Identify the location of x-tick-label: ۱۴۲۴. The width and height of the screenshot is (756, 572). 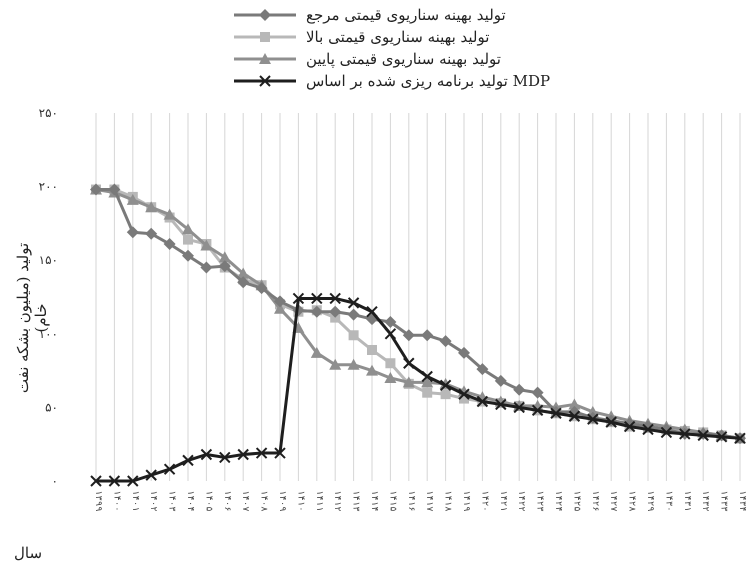
(558, 501).